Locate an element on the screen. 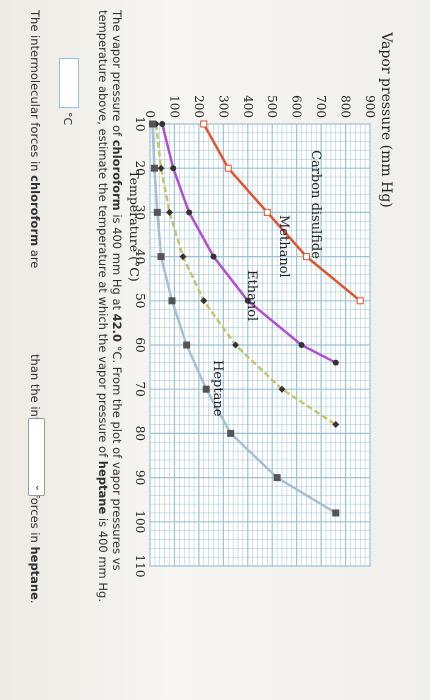 This screenshot has width=430, height=700. x-tick-label: 60 is located at coordinates (140, 344).